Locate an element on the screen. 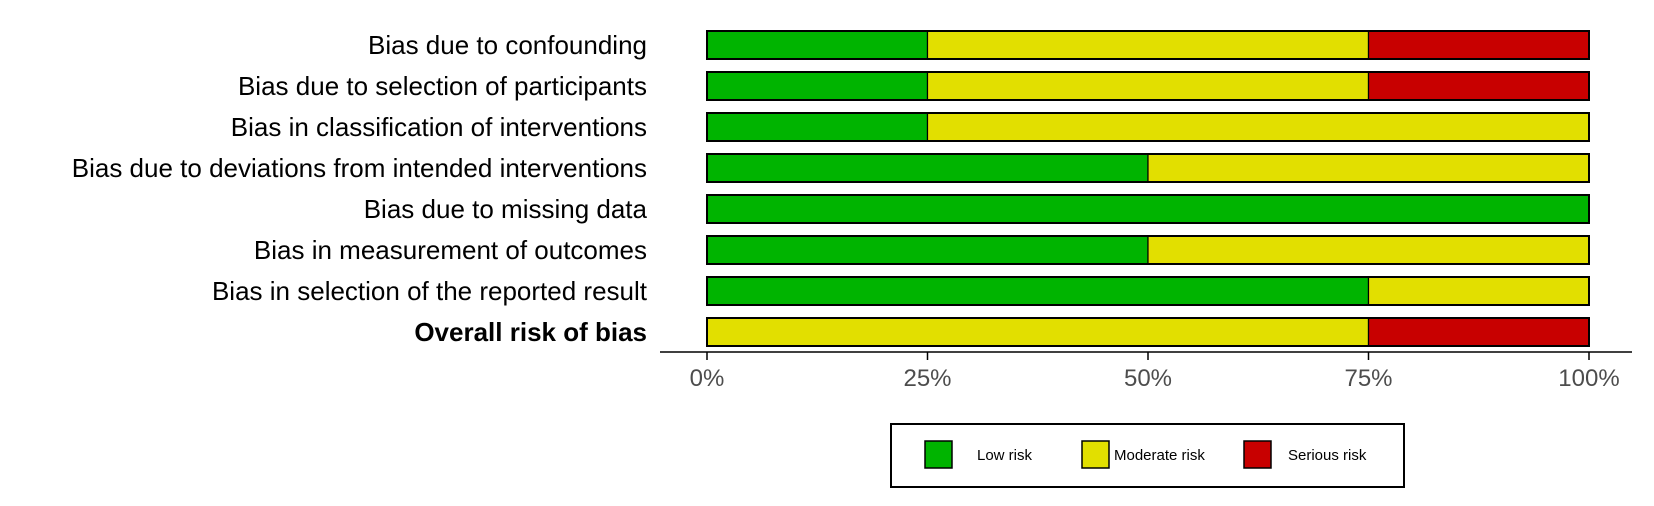 This screenshot has width=1654, height=506. bar-outline-bias-in-selection-of-the-reported-result is located at coordinates (1148, 291).